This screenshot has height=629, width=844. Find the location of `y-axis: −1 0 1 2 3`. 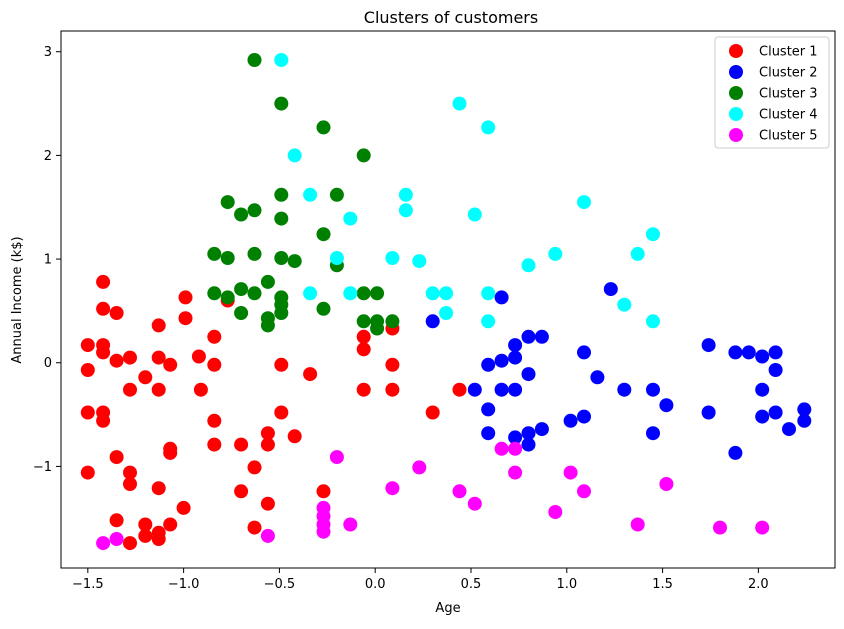

y-axis: −1 0 1 2 3 is located at coordinates (47, 260).